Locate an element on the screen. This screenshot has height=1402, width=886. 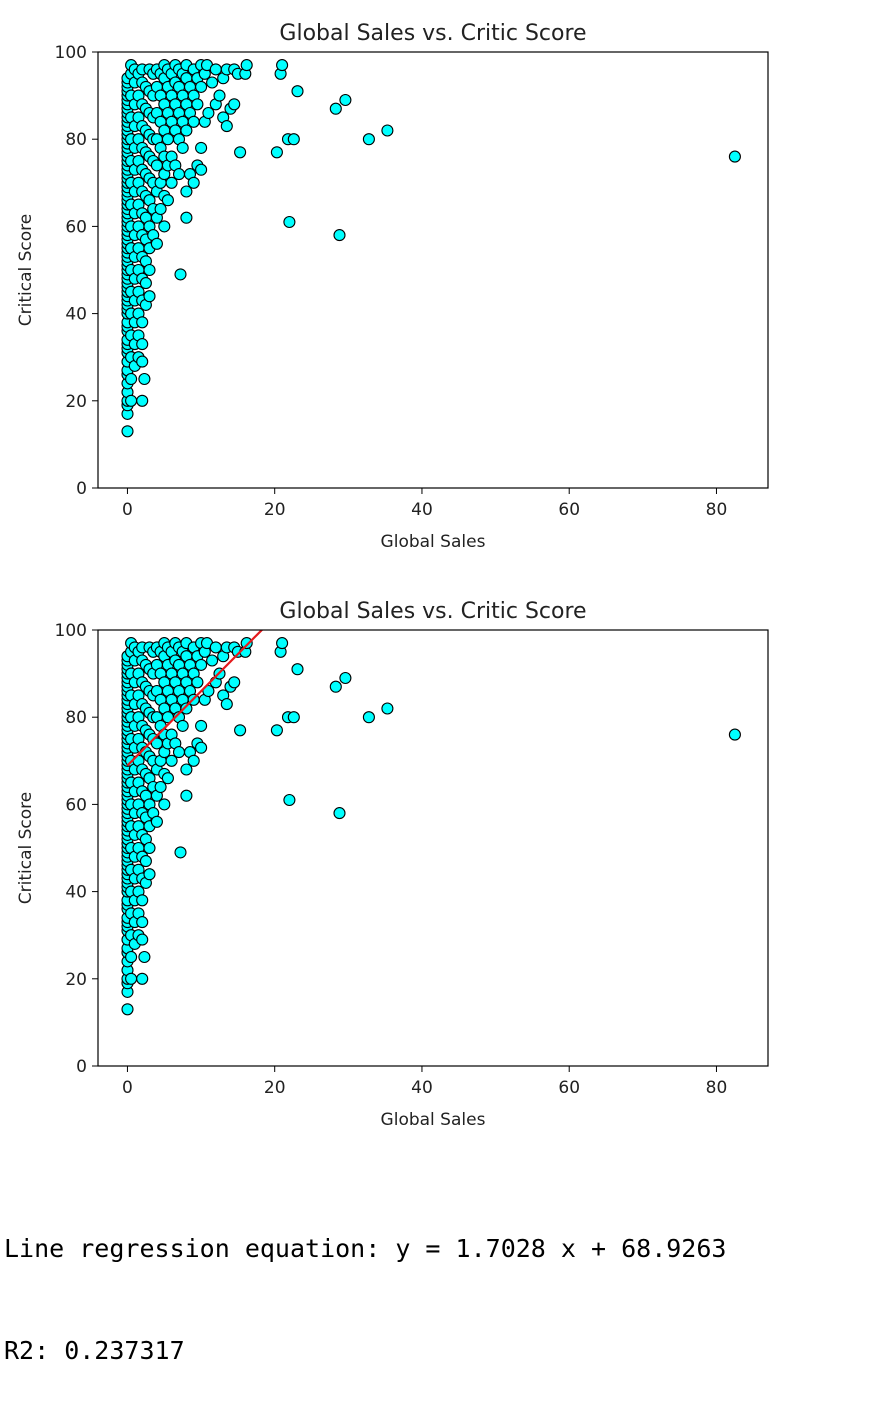
r2-text: R2: 0.237317 is located at coordinates (94, 1350).